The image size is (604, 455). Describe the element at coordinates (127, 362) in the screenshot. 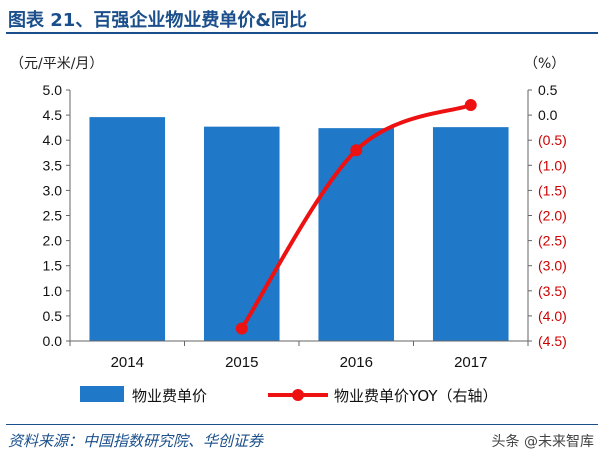

I see `x-tick-label: 2014` at that location.